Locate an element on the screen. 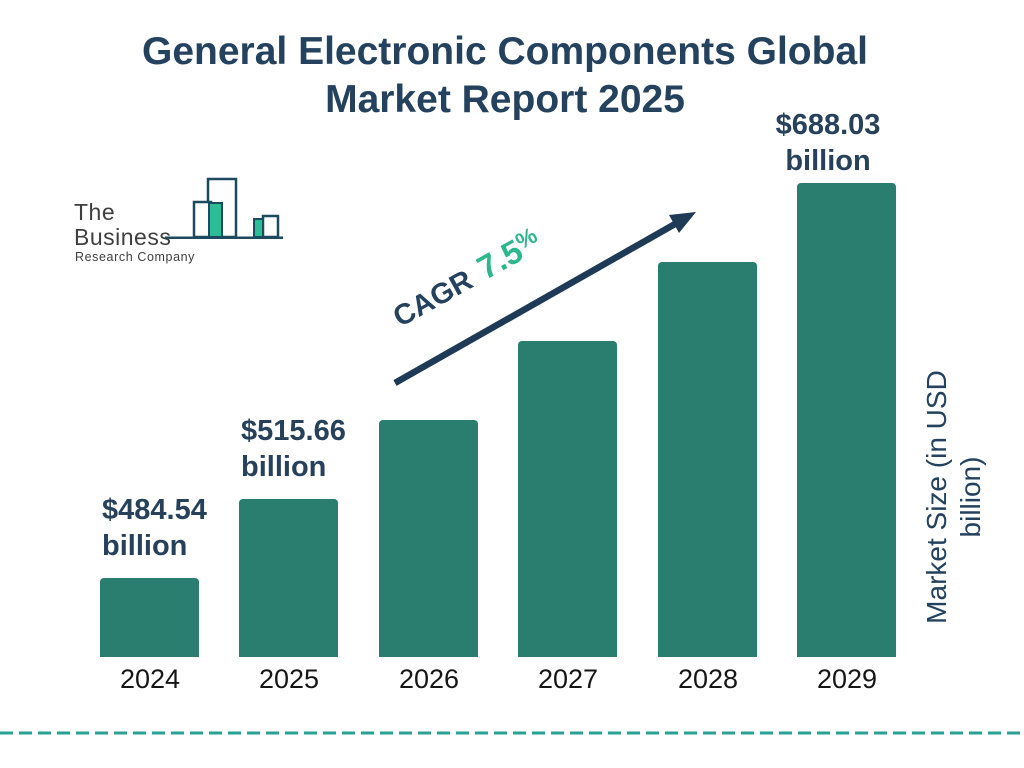 The height and width of the screenshot is (768, 1024). bar-2029 is located at coordinates (846, 420).